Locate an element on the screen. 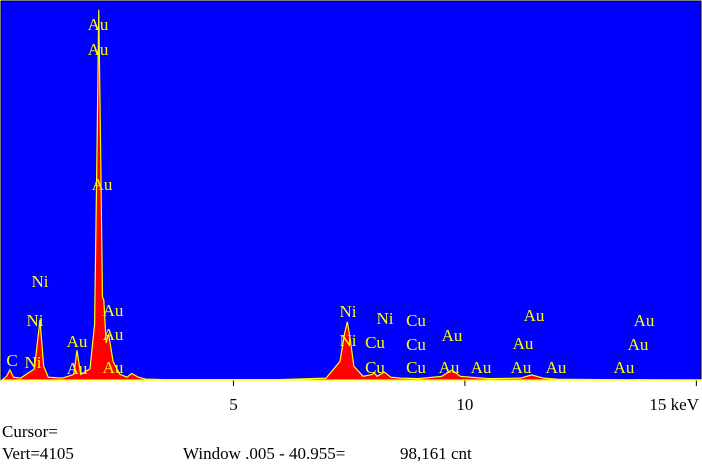  vert-text: Vert=4105 is located at coordinates (38, 453).